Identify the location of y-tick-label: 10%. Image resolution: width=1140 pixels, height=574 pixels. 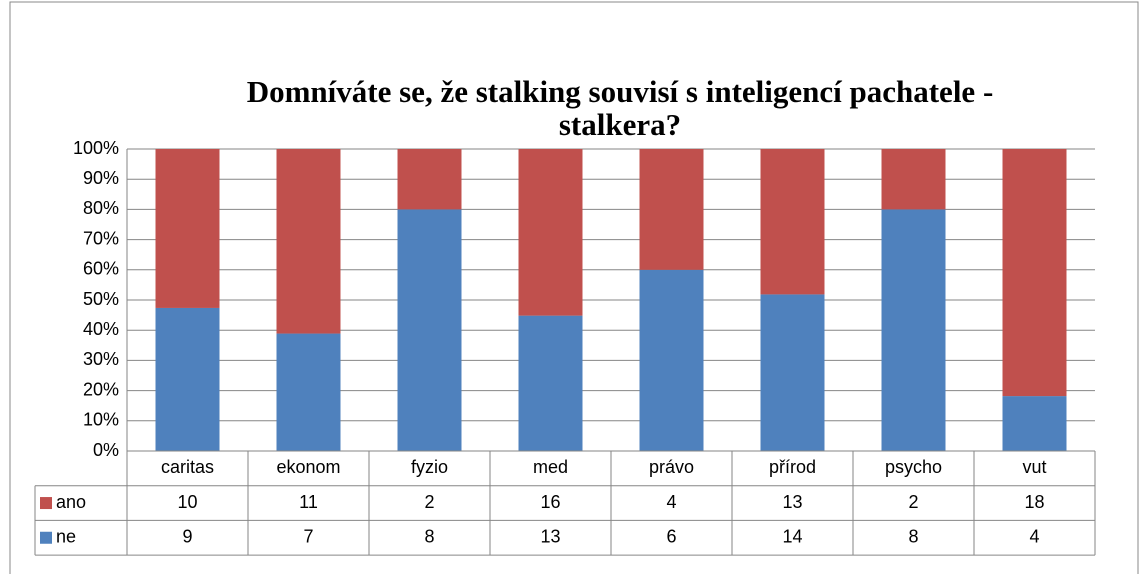
(101, 420).